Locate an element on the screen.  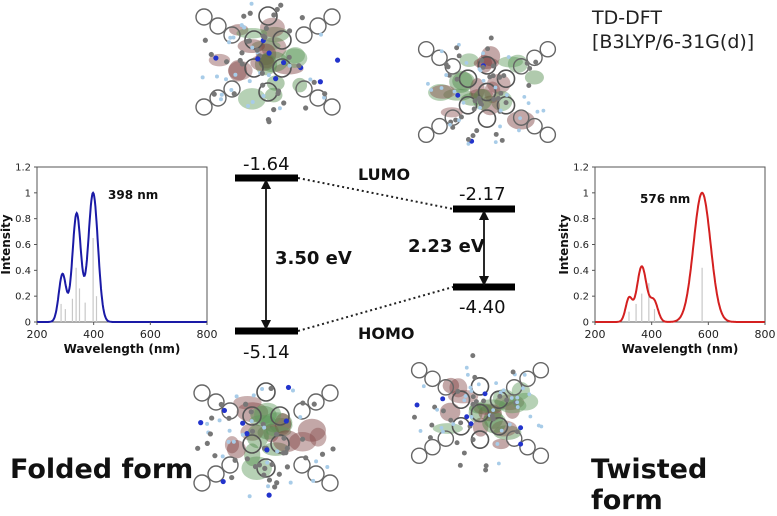
absorption-curve is located at coordinates (122, 257).